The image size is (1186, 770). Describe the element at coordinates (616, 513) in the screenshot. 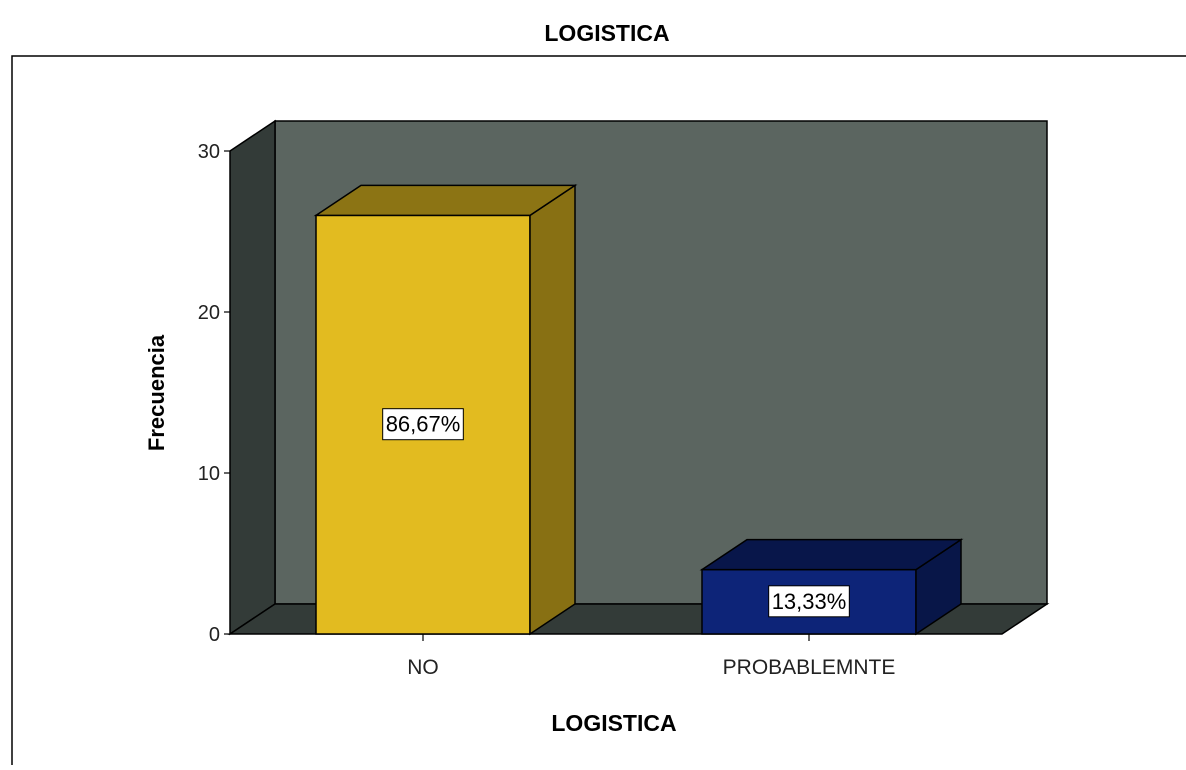

I see `data-labels: 86,67% 13,33%` at that location.